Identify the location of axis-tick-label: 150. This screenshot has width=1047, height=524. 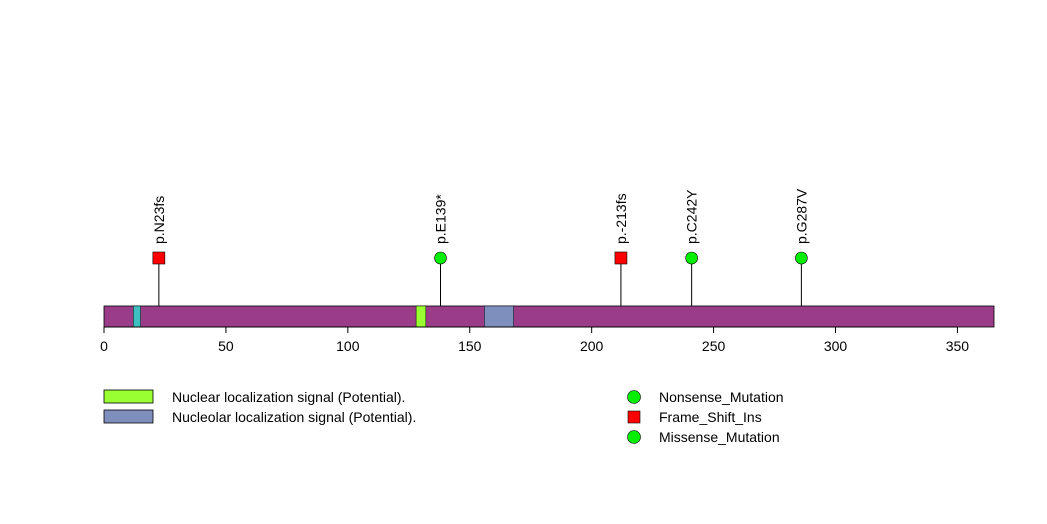
(470, 346).